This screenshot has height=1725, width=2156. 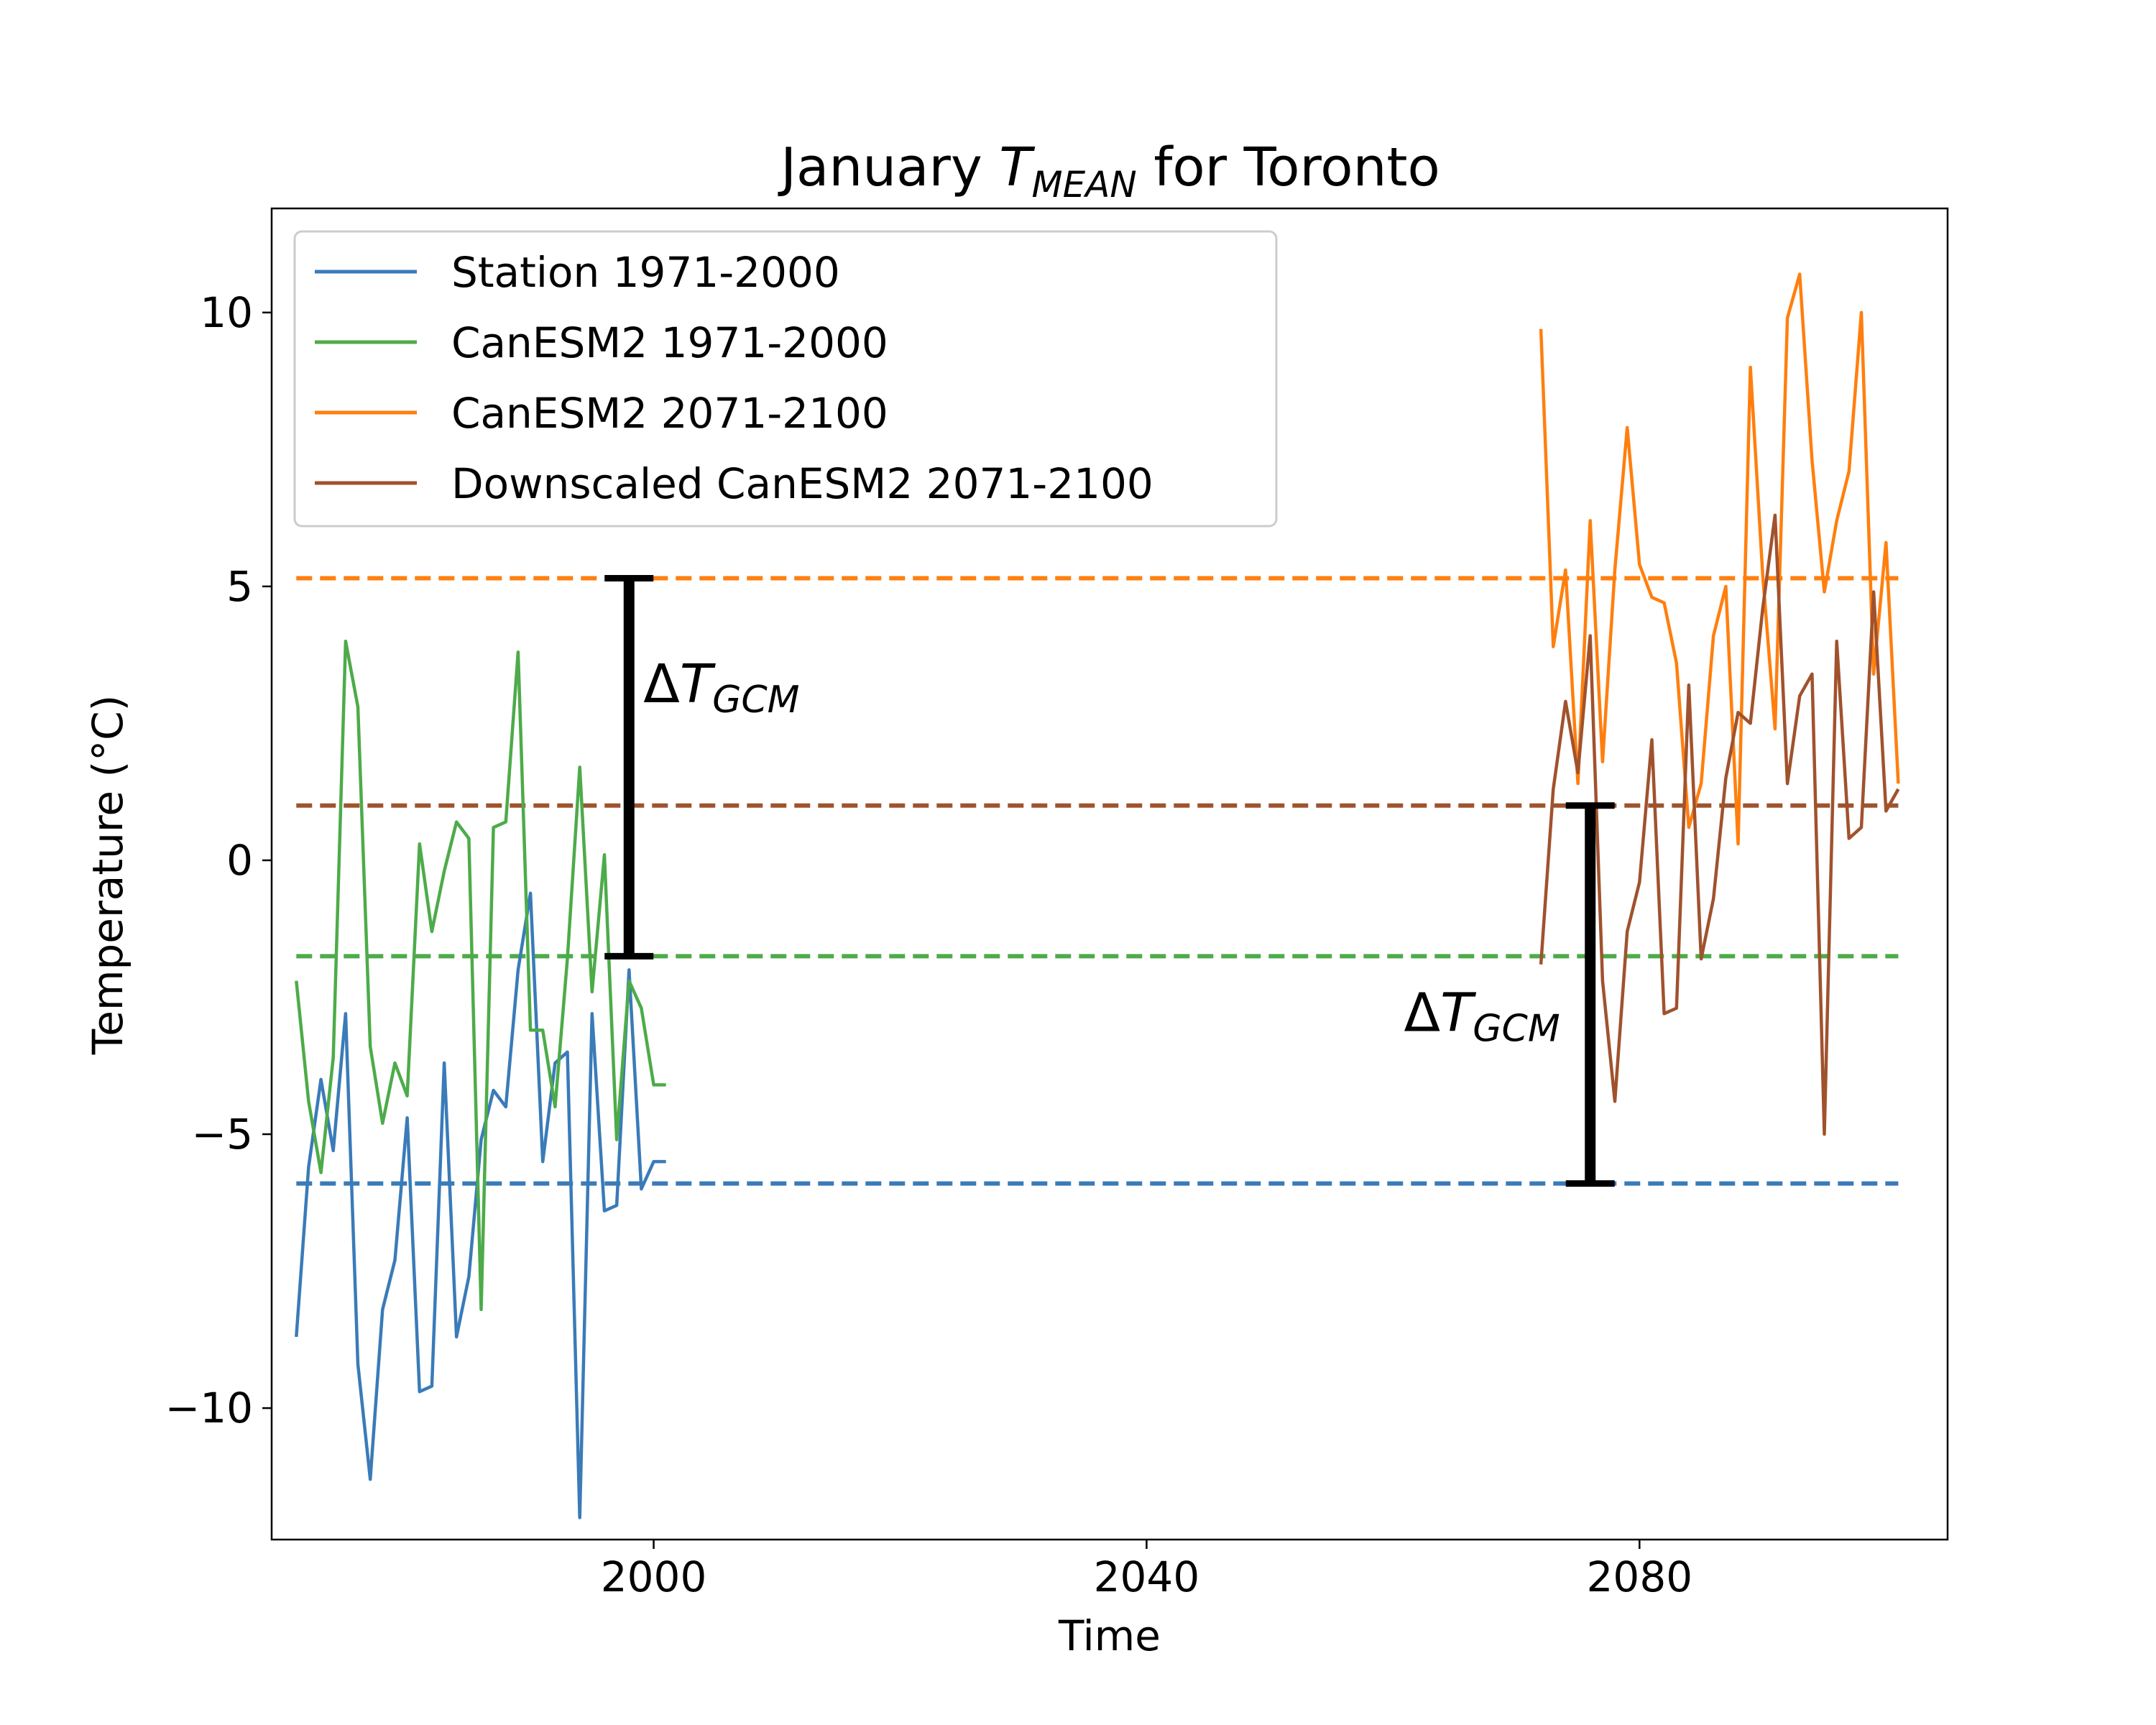 I want to click on legend-item-canesm2-2071-2100: CanESM2 2071-2100, so click(x=601, y=413).